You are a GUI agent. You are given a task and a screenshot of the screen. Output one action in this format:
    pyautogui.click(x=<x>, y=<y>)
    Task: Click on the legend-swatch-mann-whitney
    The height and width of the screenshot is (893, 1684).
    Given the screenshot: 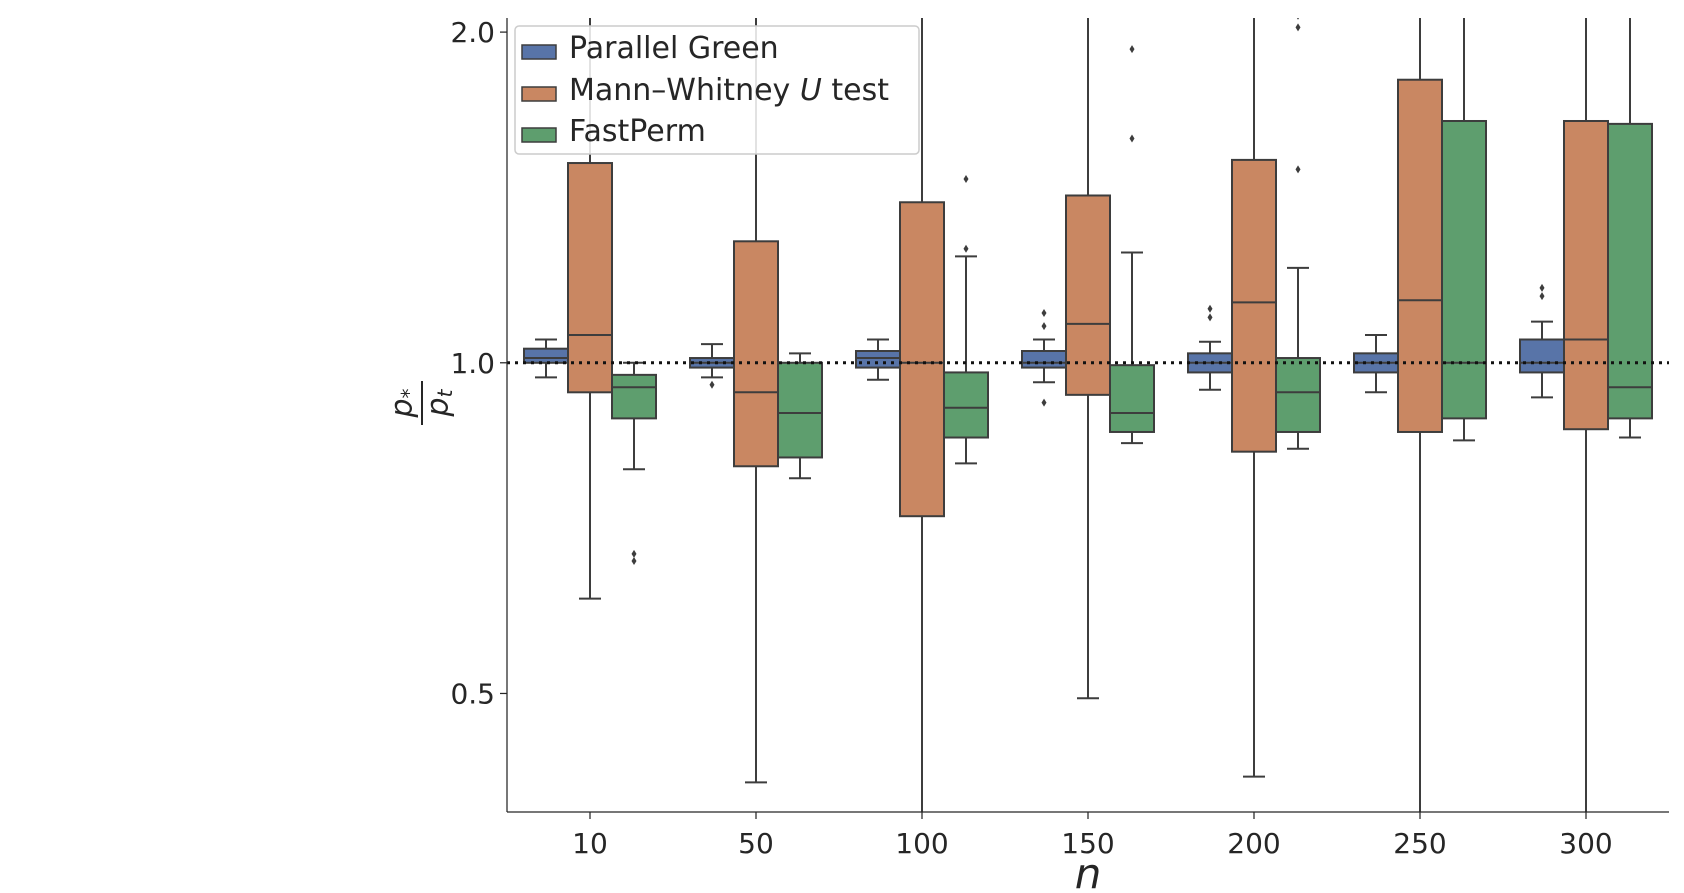 What is the action you would take?
    pyautogui.click(x=539, y=94)
    